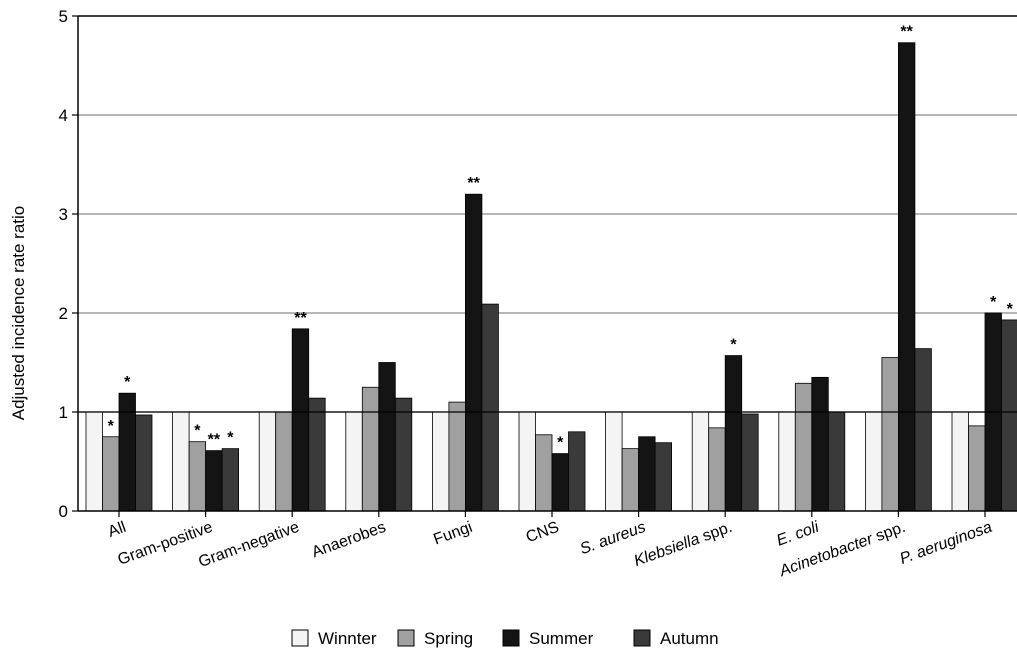 Image resolution: width=1017 pixels, height=654 pixels. Describe the element at coordinates (511, 638) in the screenshot. I see `legend-swatch-summer` at that location.